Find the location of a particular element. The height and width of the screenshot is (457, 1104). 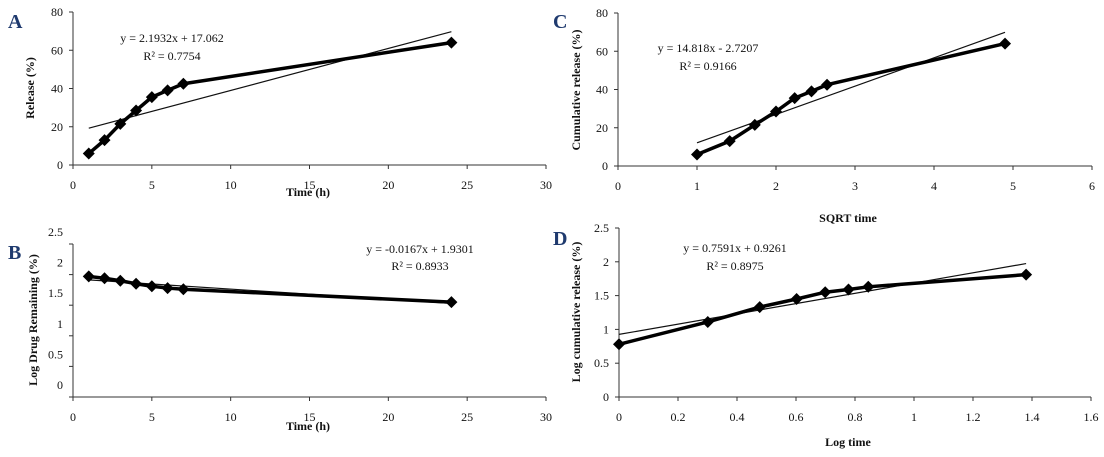

x-tick-label: 2 is located at coordinates (776, 186).